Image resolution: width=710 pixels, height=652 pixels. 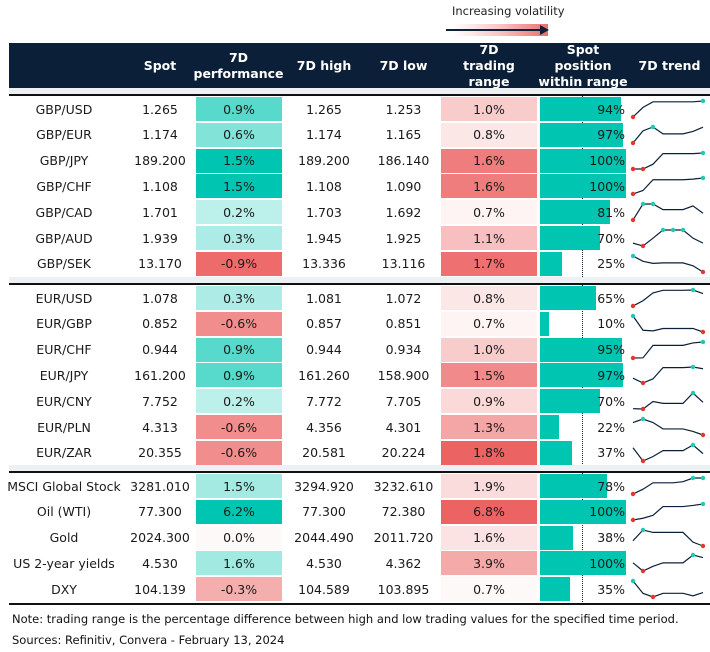 What do you see at coordinates (160, 538) in the screenshot?
I see `spot-value: 2024.300` at bounding box center [160, 538].